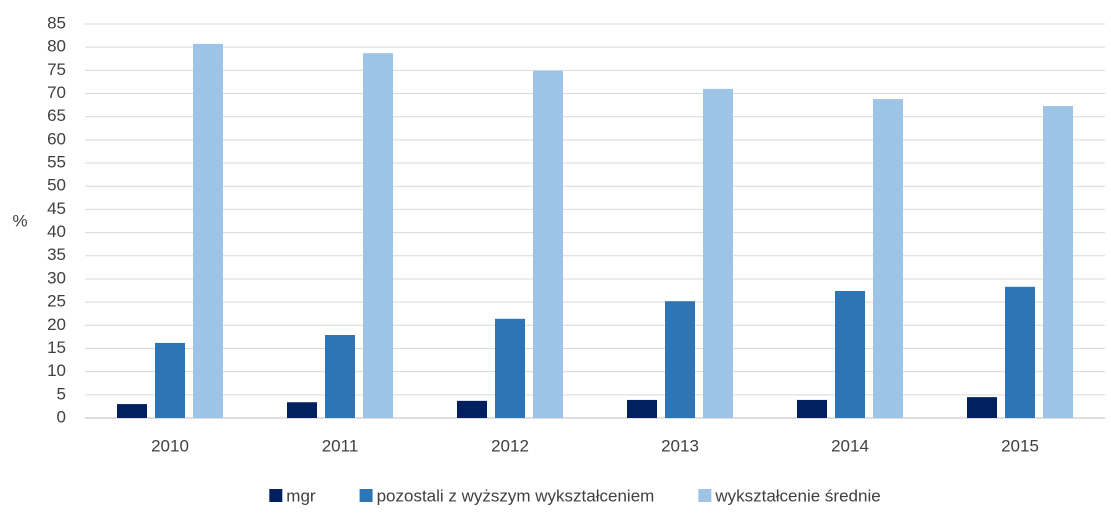 The image size is (1111, 516). I want to click on y-tick-label: 15, so click(56, 347).